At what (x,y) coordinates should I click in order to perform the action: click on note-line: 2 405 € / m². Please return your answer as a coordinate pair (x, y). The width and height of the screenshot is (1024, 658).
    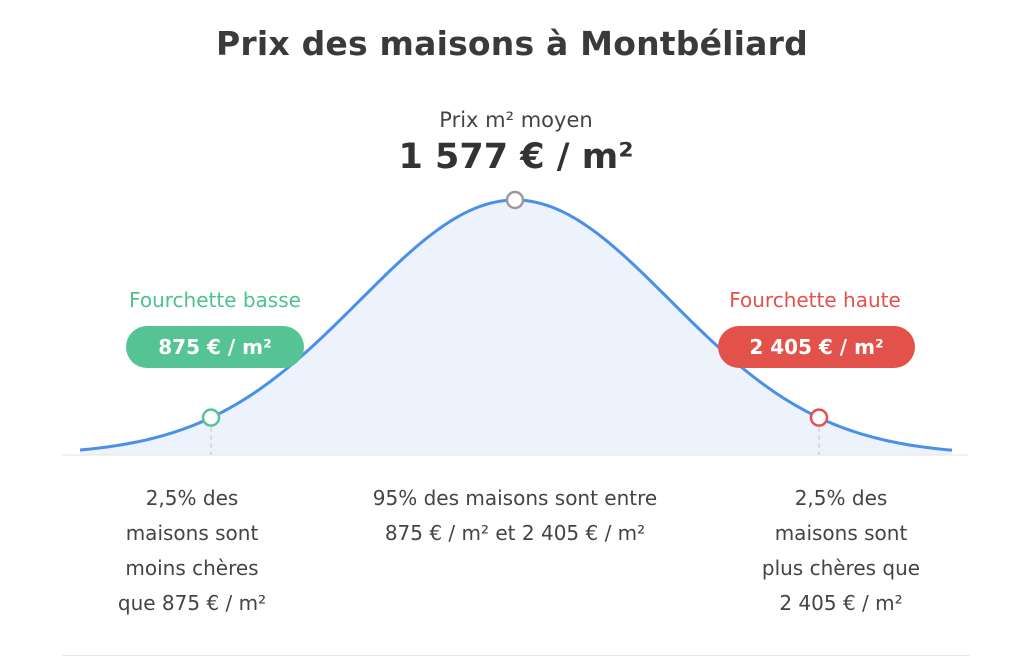
    Looking at the image, I should click on (841, 603).